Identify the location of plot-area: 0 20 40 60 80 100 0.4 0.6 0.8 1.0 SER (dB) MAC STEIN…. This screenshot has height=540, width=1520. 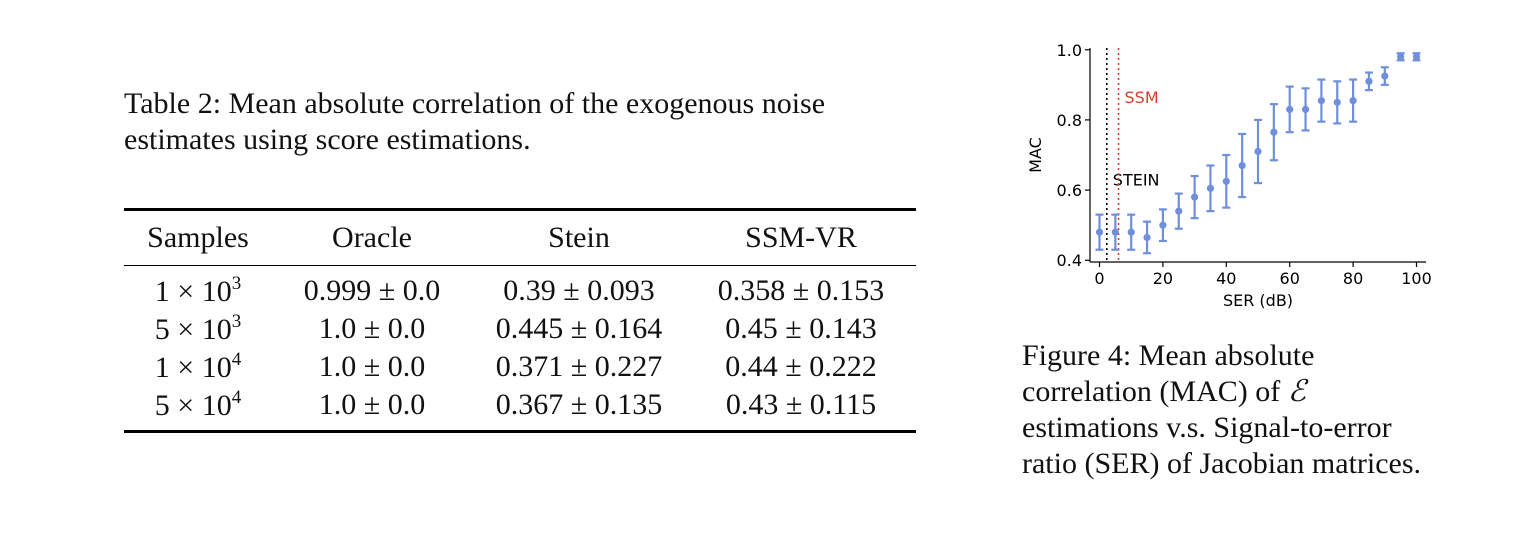
(1229, 175).